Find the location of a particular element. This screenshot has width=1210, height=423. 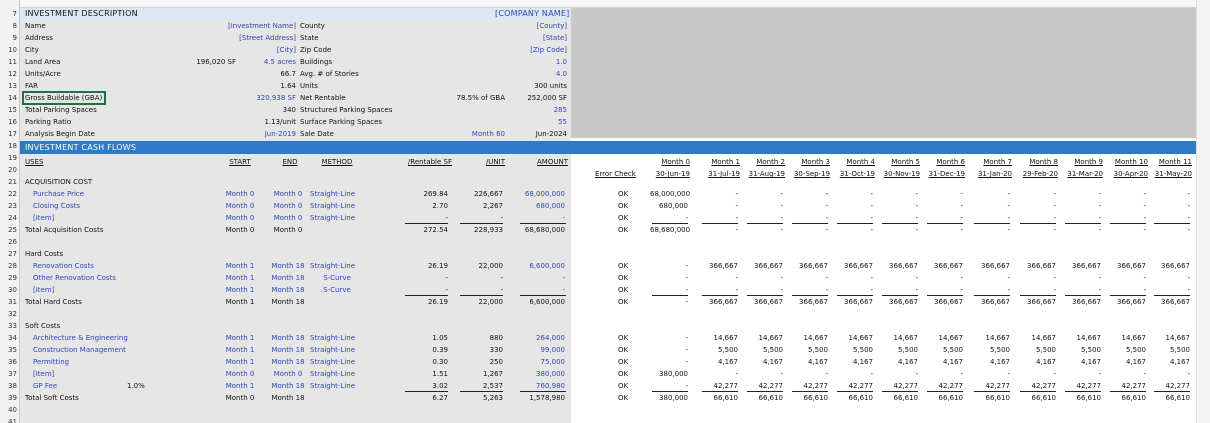

row-label: Permitting is located at coordinates (51, 362).